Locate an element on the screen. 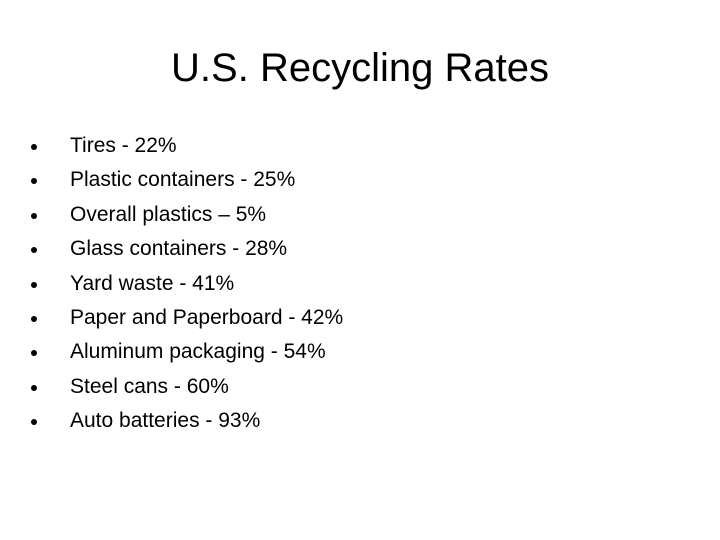  bullet-text: Glass containers - 28% is located at coordinates (179, 249).